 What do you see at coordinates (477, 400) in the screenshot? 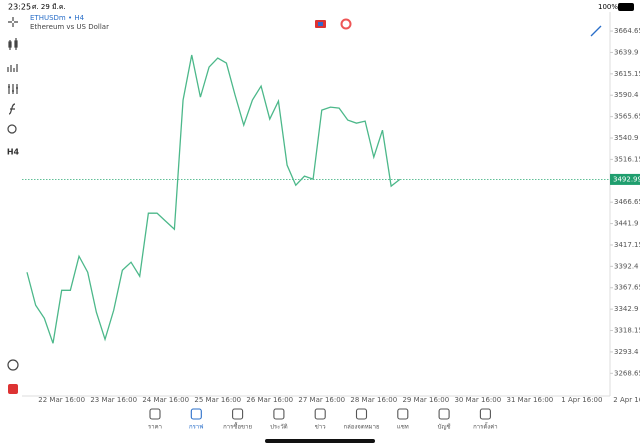
I see `x-tick-label: 30 Mar 16:00` at bounding box center [477, 400].